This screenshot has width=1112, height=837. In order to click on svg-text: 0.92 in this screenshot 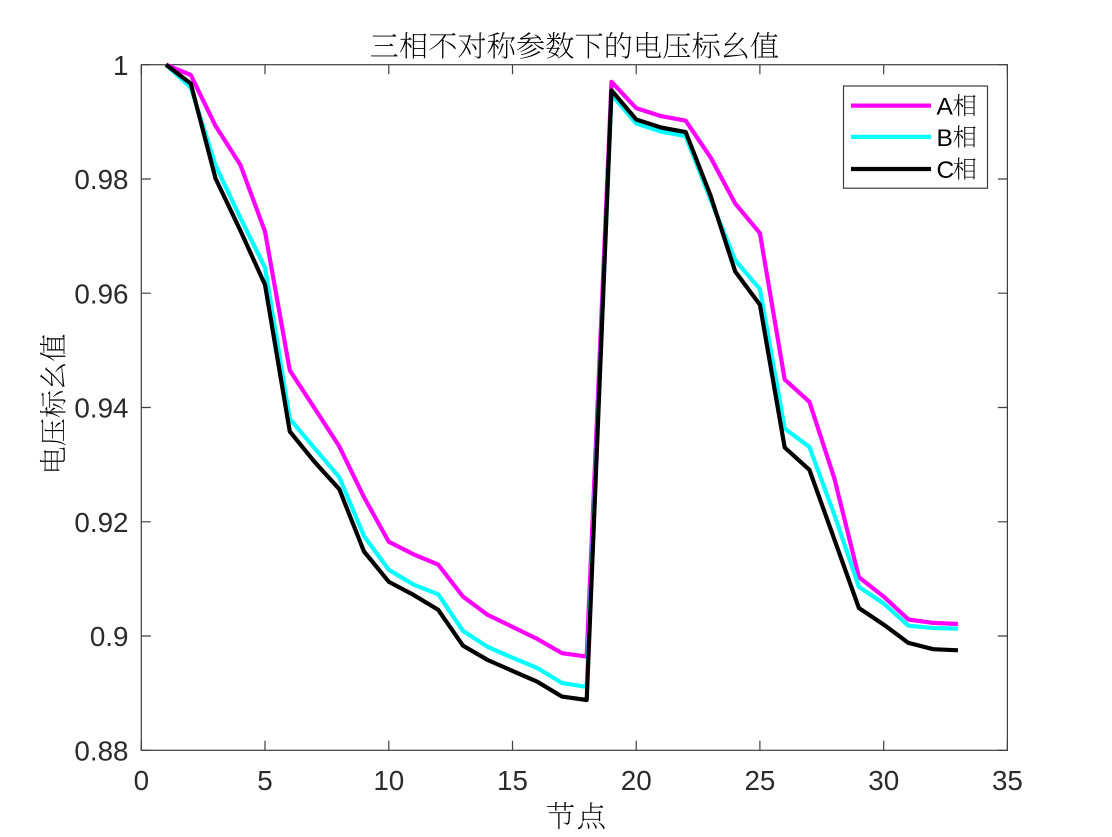, I will do `click(101, 522)`.